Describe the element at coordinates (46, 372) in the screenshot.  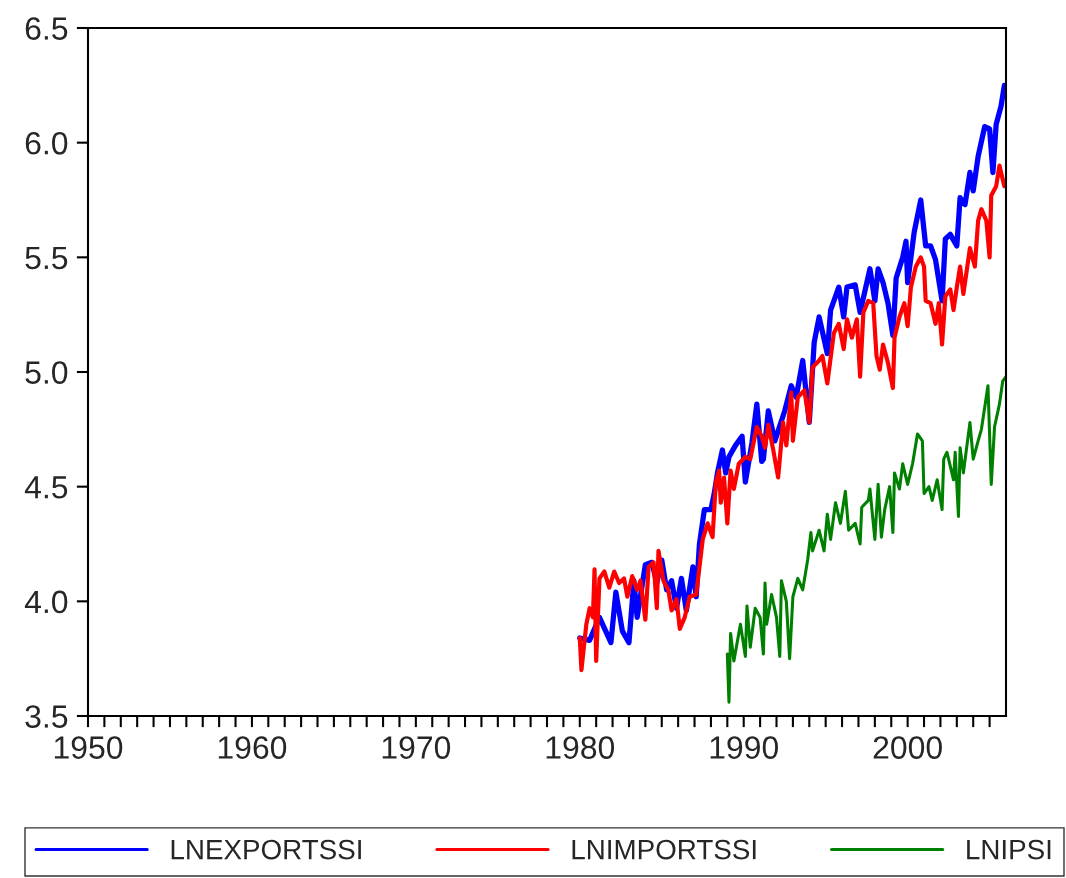
I see `y-tick-label: 5.0` at that location.